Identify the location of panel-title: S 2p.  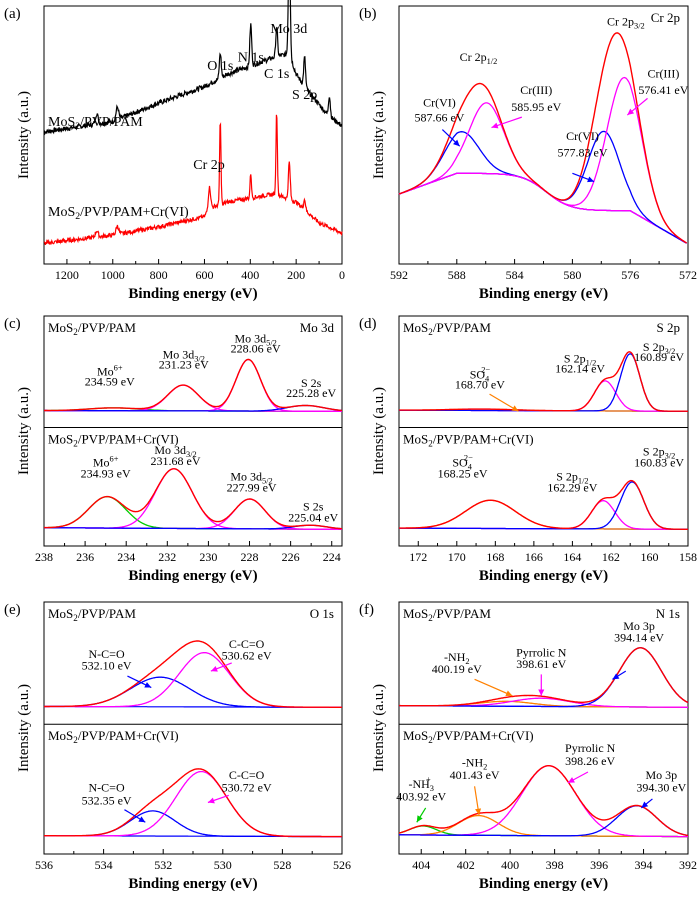
(668, 327).